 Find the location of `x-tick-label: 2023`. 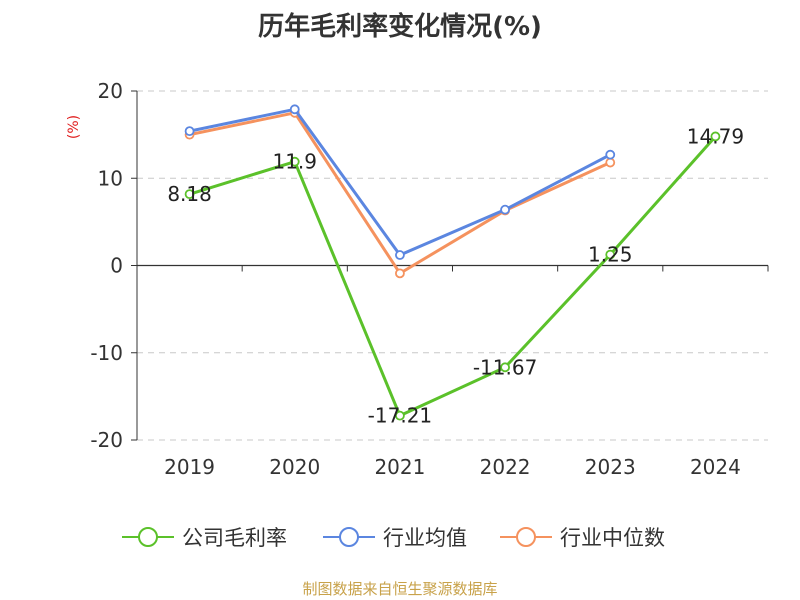

x-tick-label: 2023 is located at coordinates (610, 467).